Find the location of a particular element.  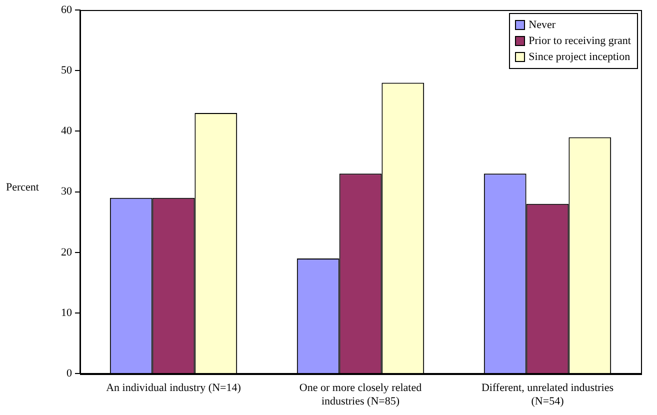

legend-label: Prior to receiving grant is located at coordinates (579, 41).